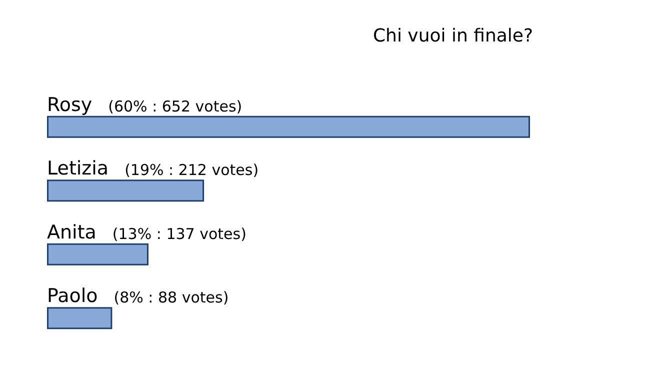 The width and height of the screenshot is (658, 380). Describe the element at coordinates (191, 170) in the screenshot. I see `data-label: (19% : 212 votes)` at that location.